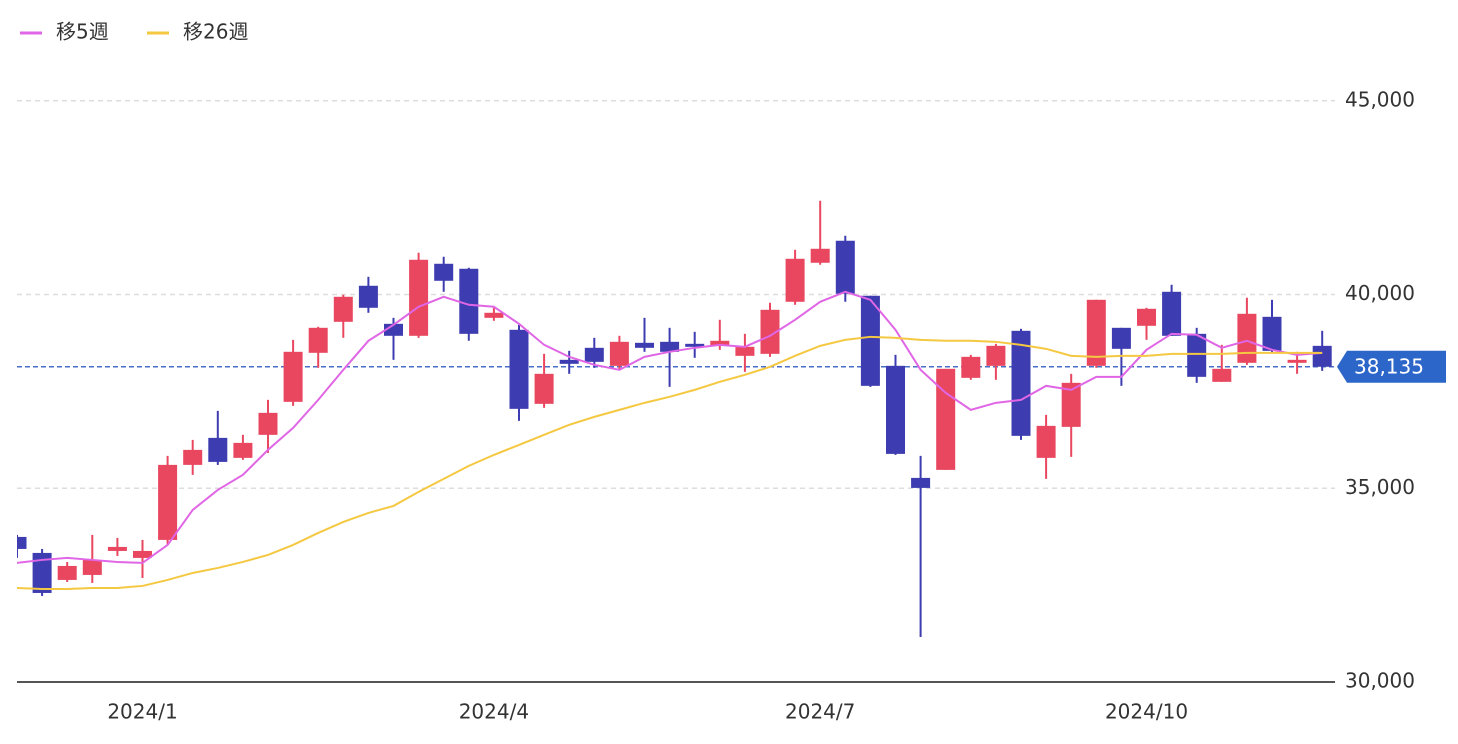  Describe the element at coordinates (1389, 366) in the screenshot. I see `last-price-label: 38,135` at that location.